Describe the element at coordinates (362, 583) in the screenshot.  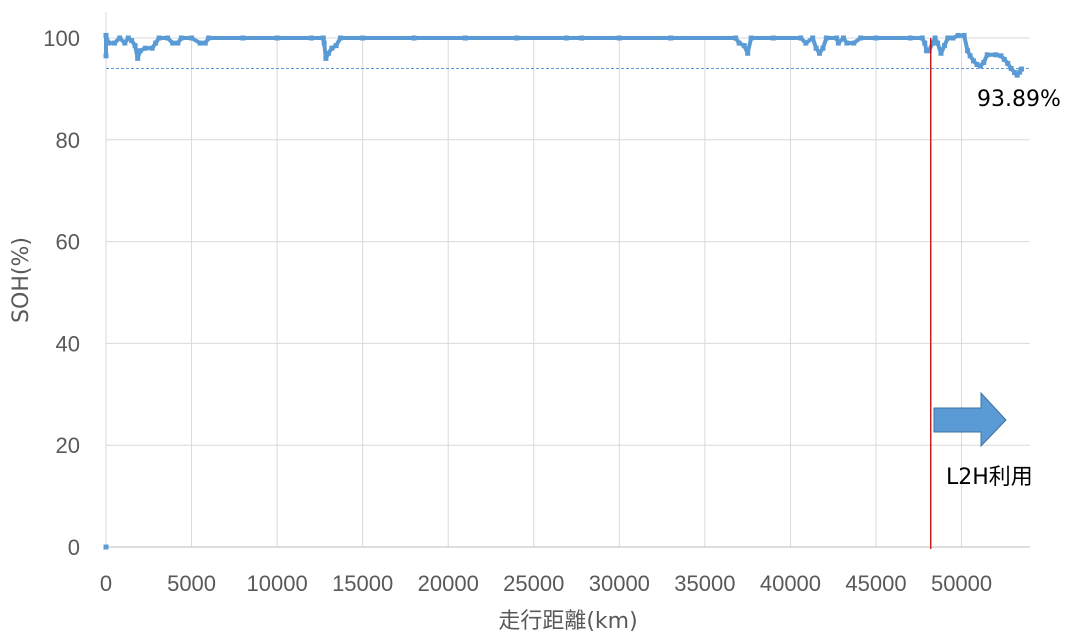
I see `x-tick-label: 15000` at that location.